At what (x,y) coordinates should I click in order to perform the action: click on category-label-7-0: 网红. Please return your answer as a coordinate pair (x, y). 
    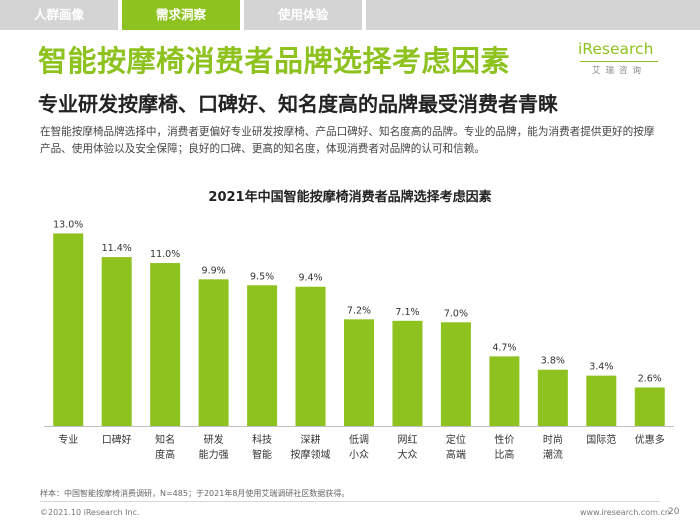
    Looking at the image, I should click on (407, 439).